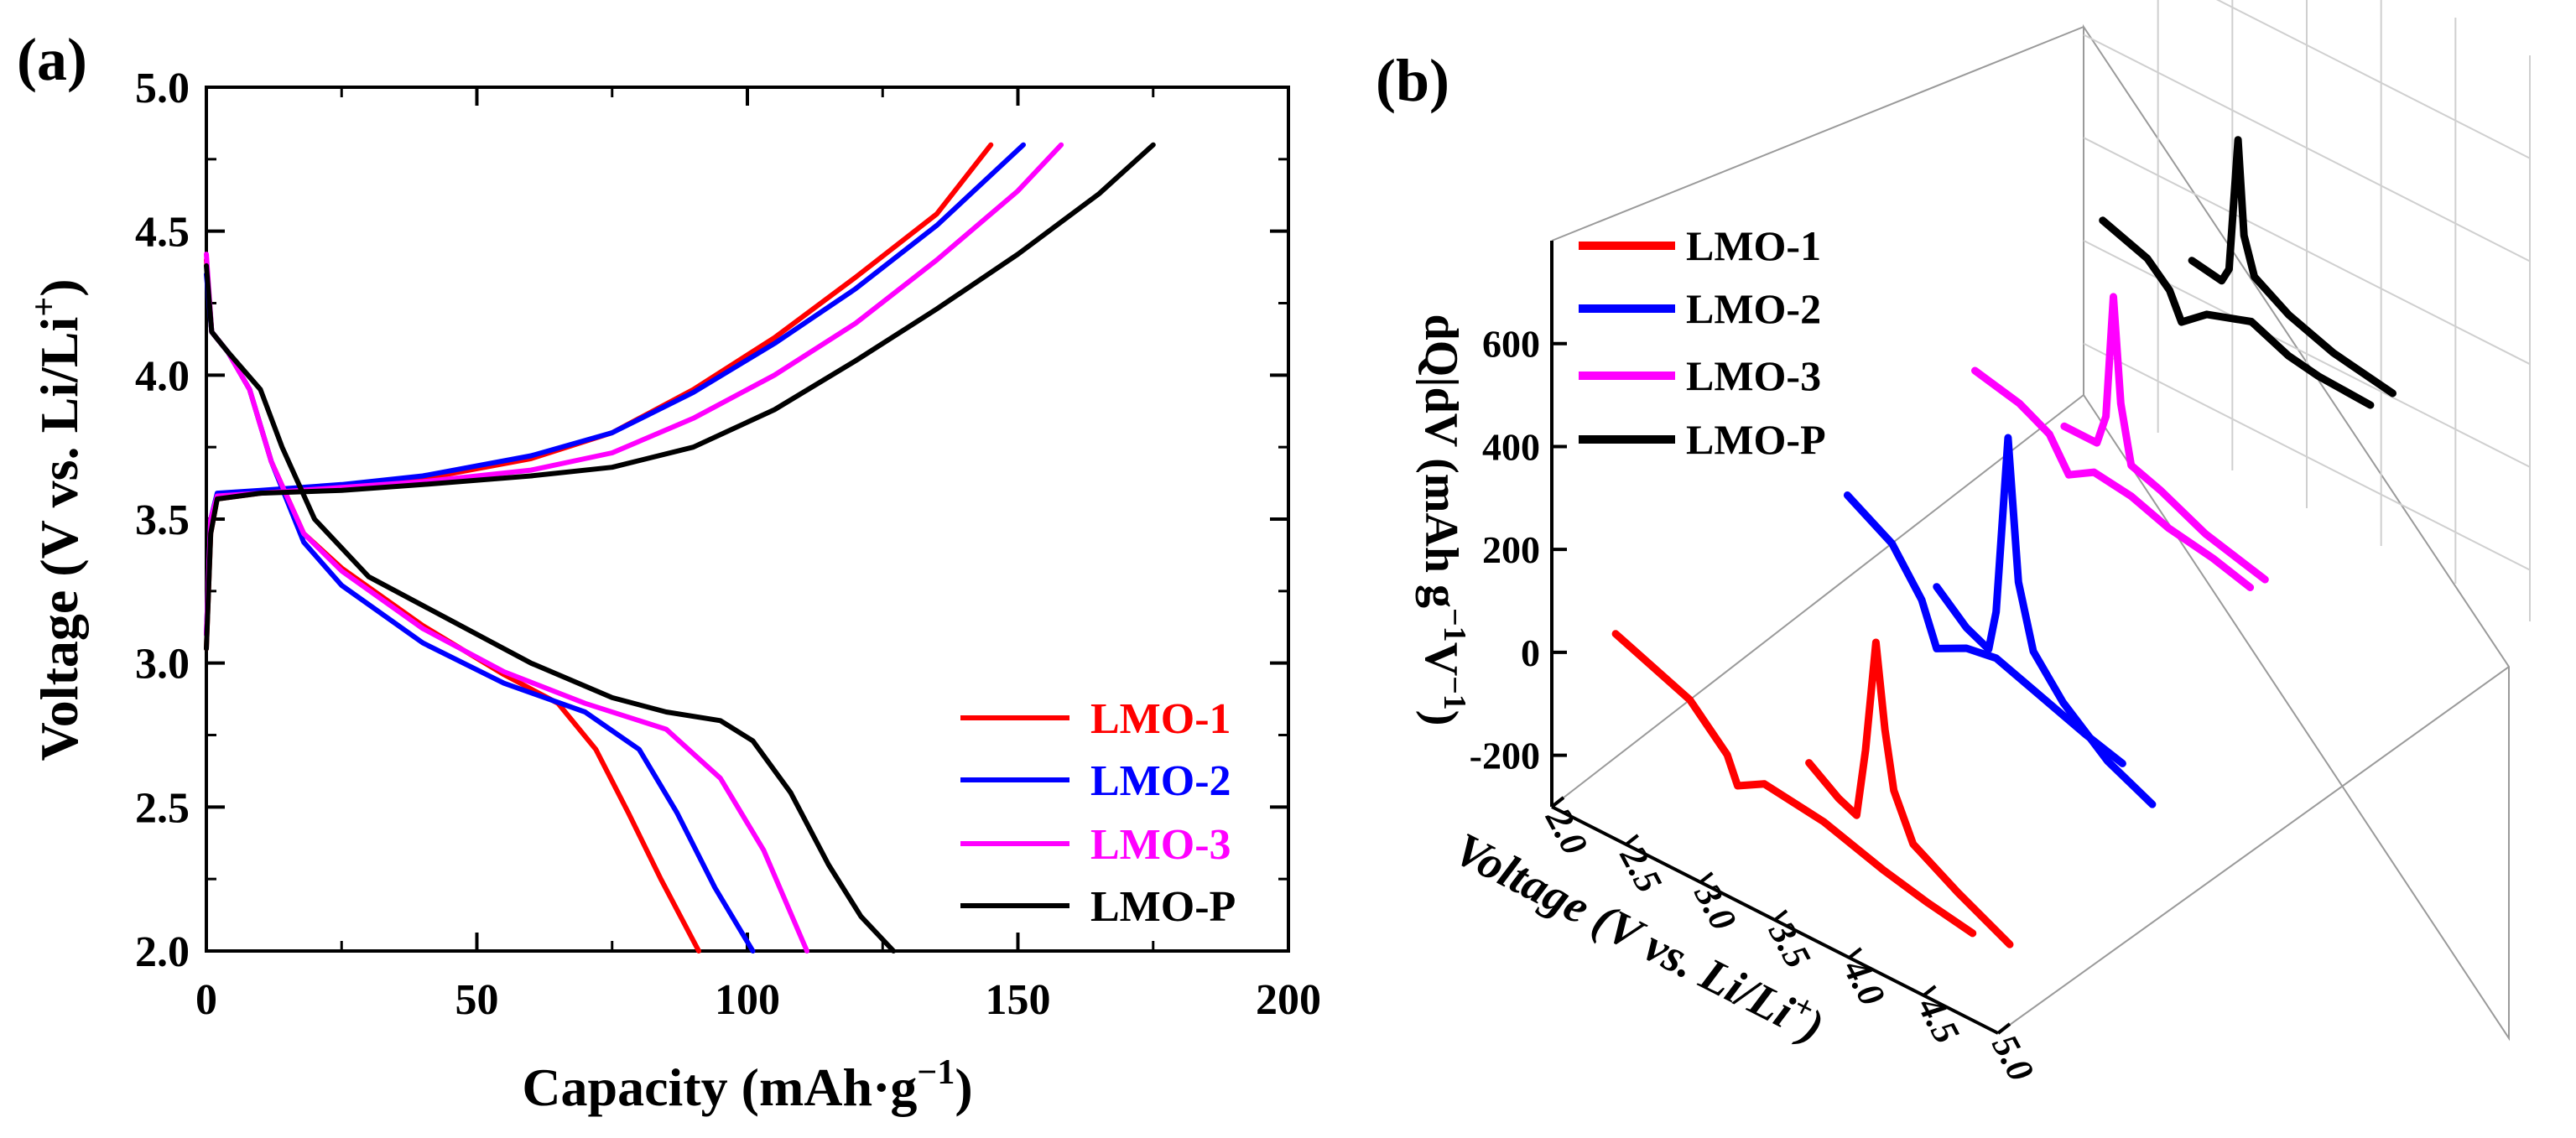 This screenshot has width=2576, height=1138. What do you see at coordinates (162, 376) in the screenshot?
I see `a-y-tick-label: 4.0` at bounding box center [162, 376].